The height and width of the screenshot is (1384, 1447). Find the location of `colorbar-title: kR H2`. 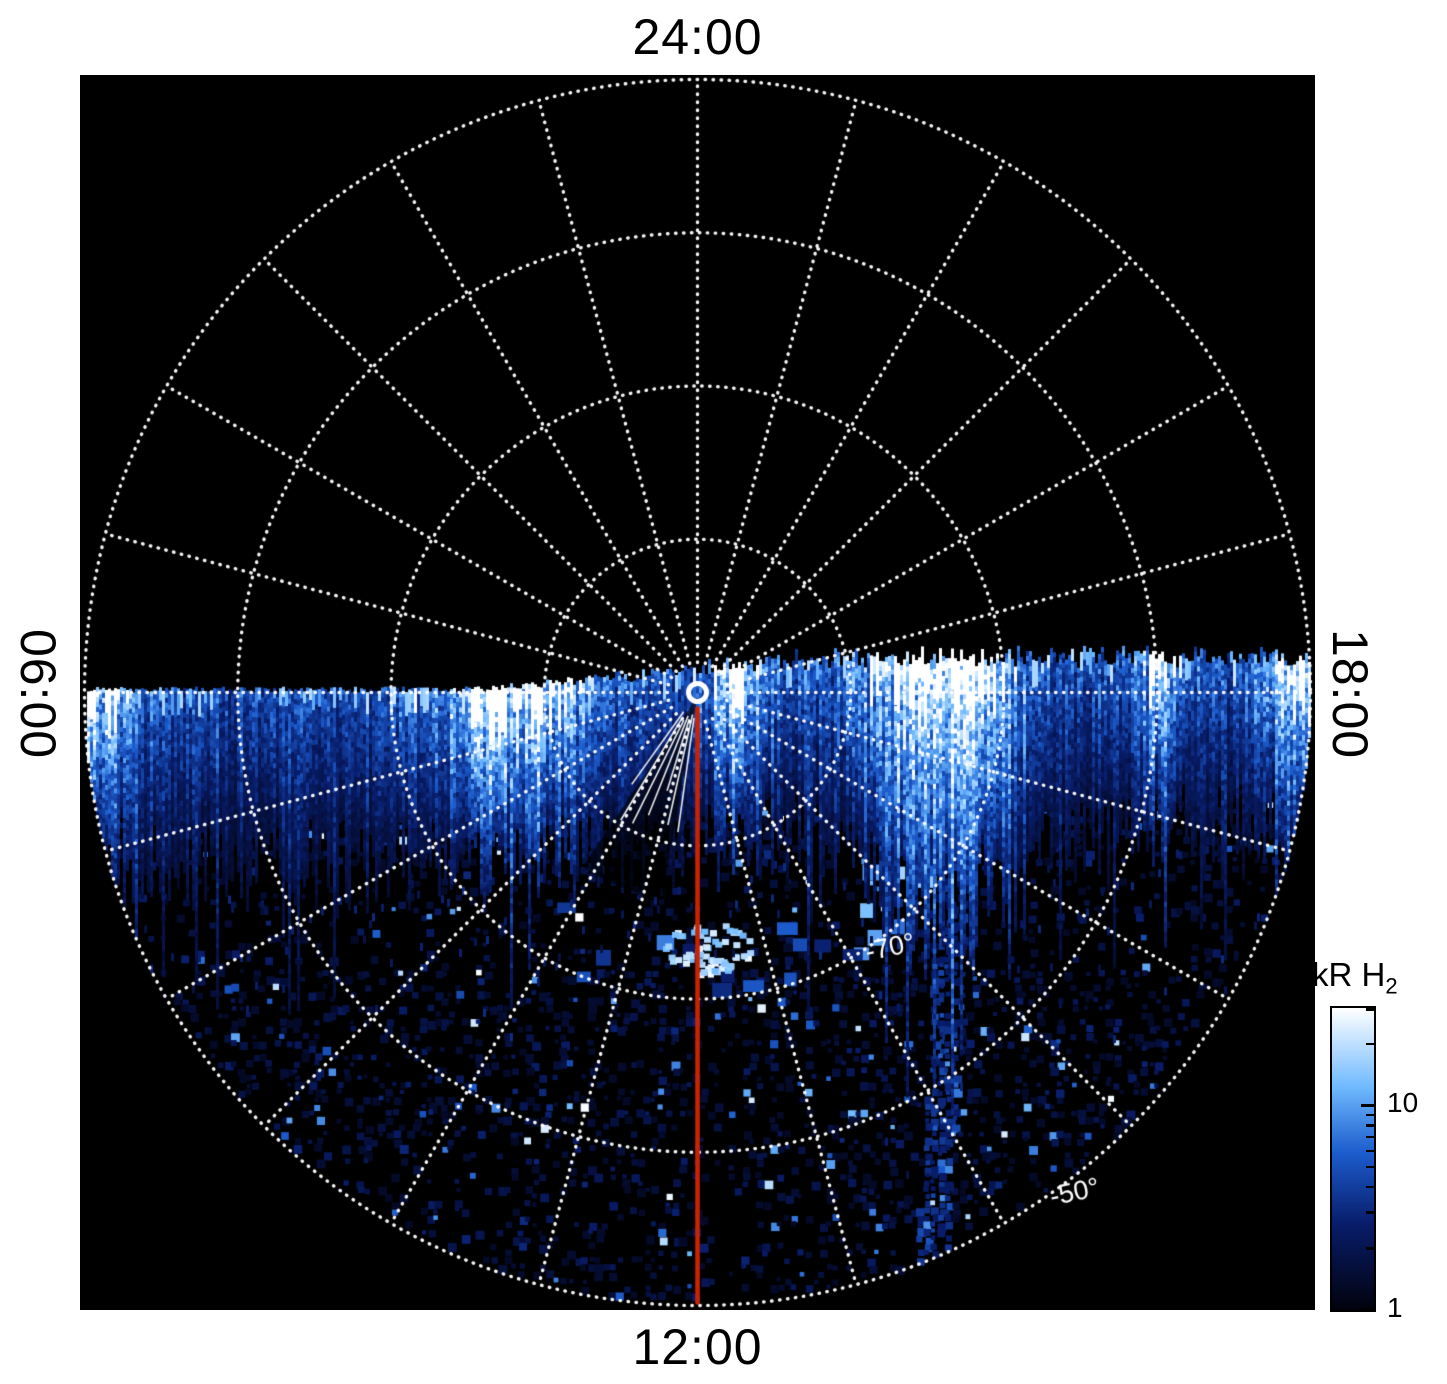

colorbar-title: kR H2 is located at coordinates (1355, 978).